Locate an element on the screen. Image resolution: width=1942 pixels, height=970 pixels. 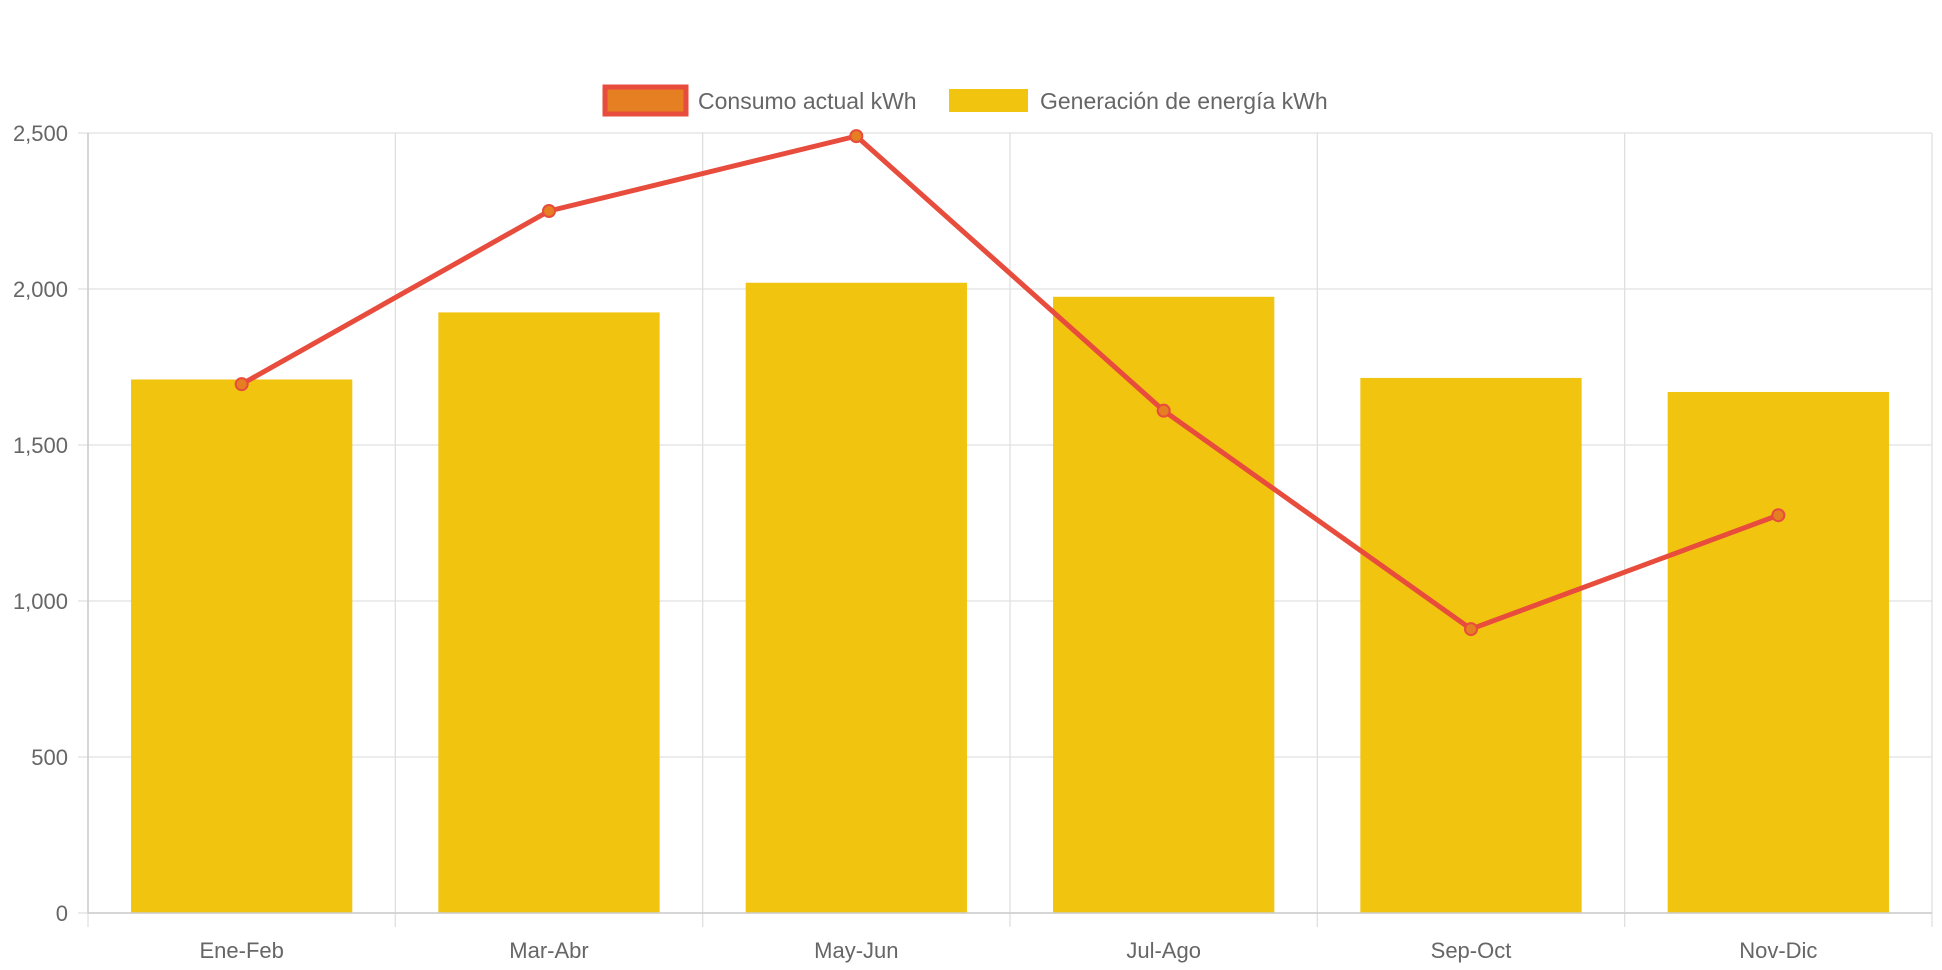
y-tick-label: 1,000 is located at coordinates (40, 601).